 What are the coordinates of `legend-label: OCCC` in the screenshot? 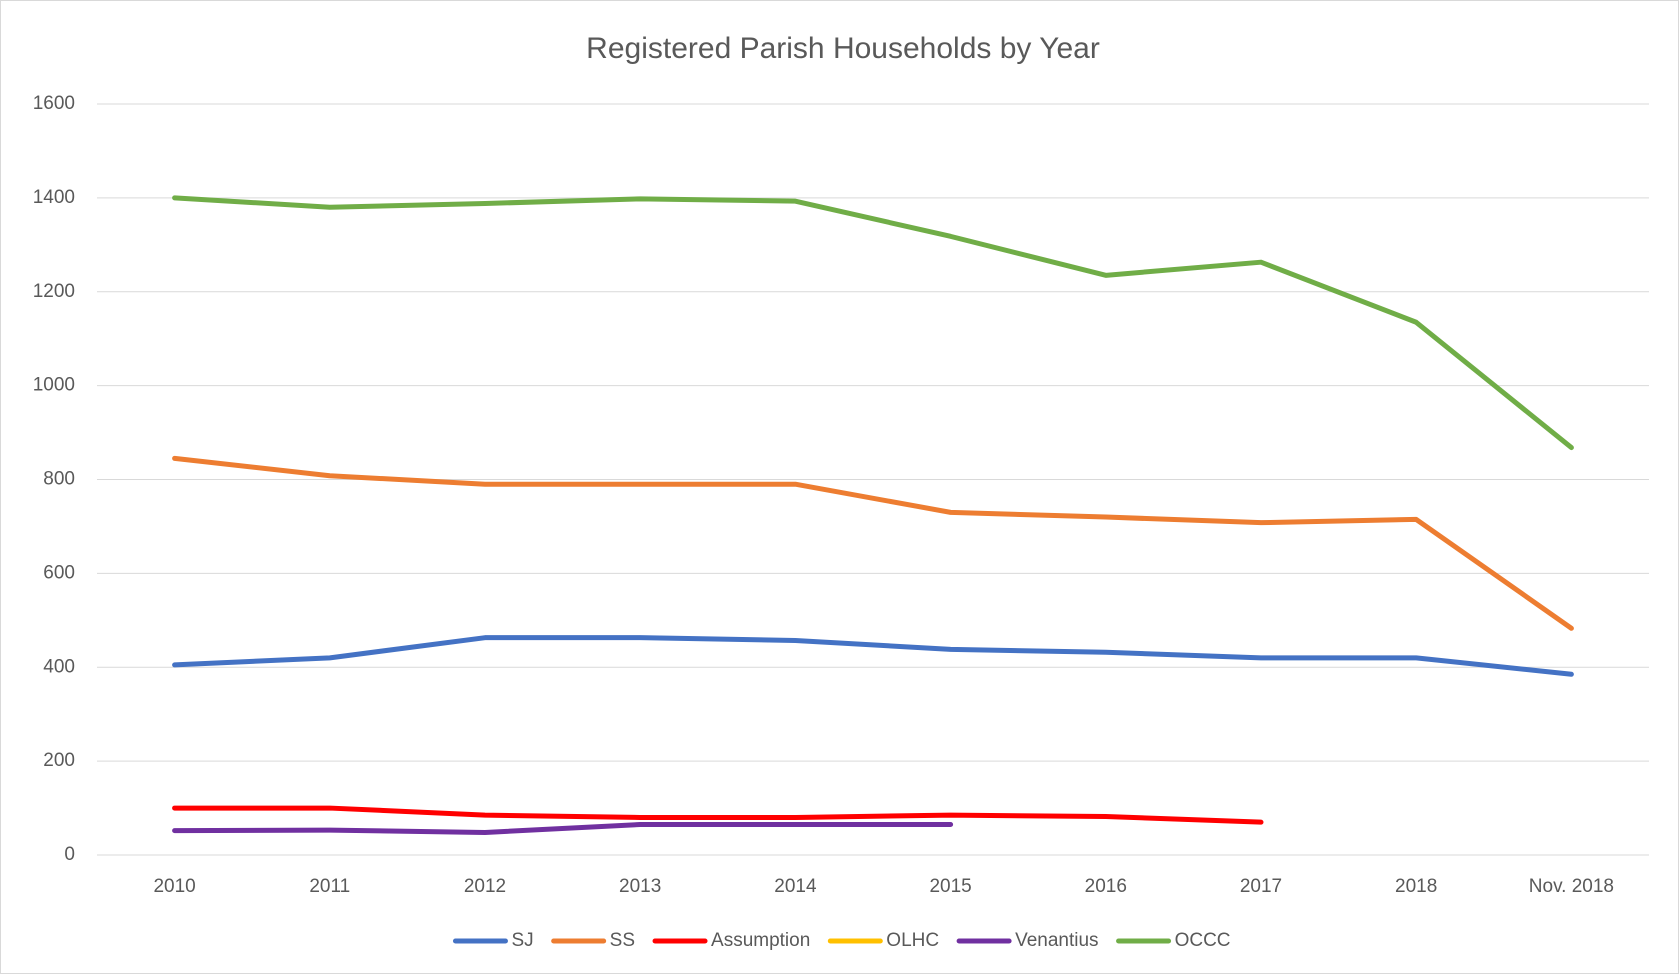 It's located at (1203, 940).